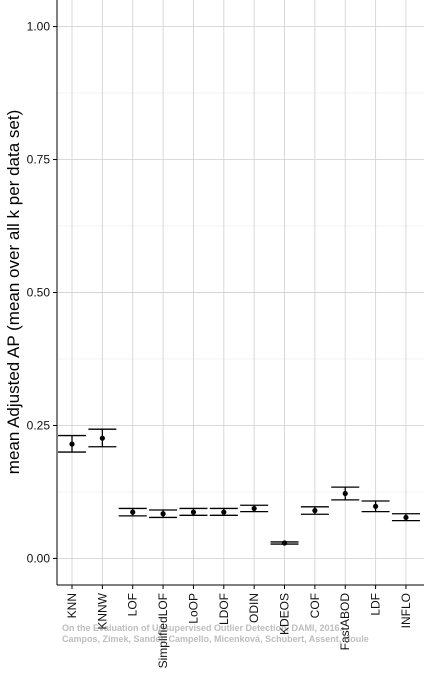 Image resolution: width=424 pixels, height=673 pixels. I want to click on x-tick-label: LoOP, so click(193, 608).